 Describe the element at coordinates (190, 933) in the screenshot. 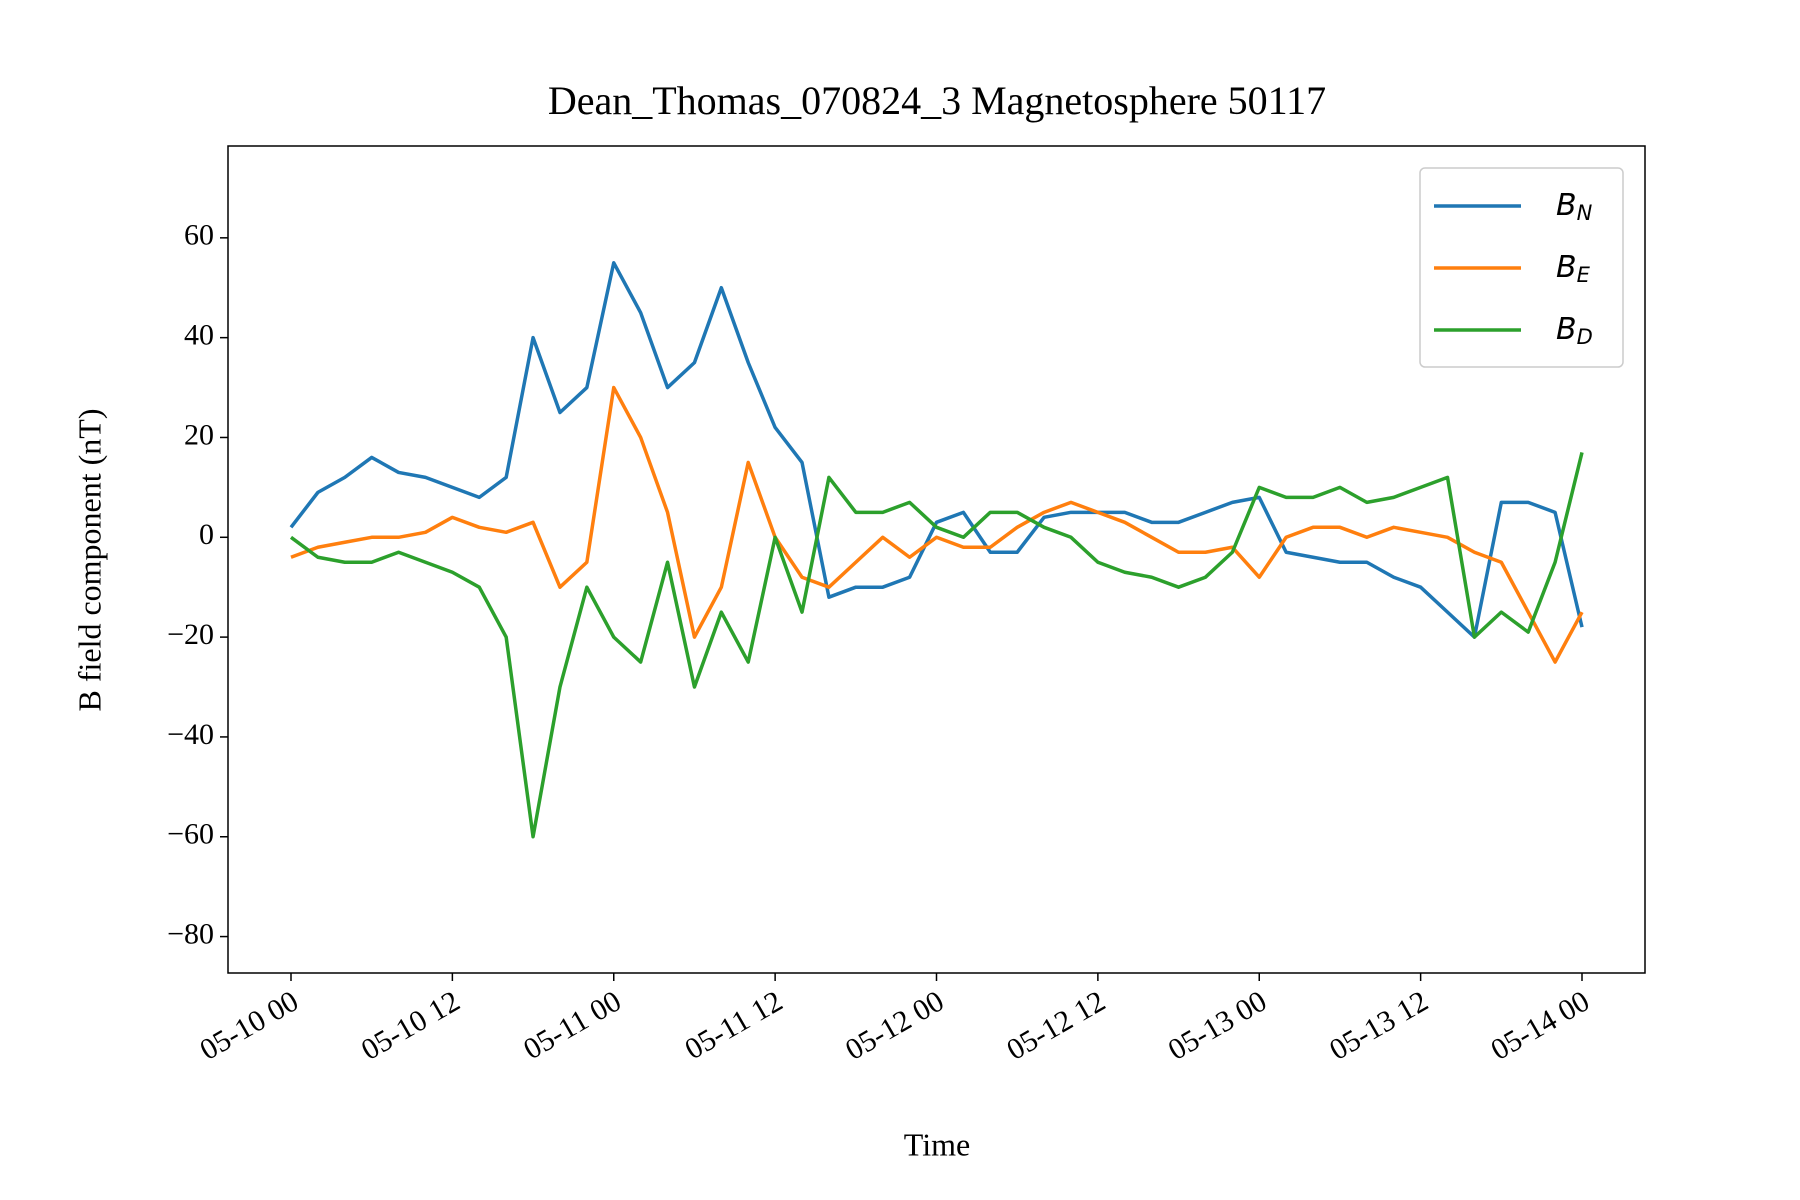

I see `y-tick-label: −80` at that location.